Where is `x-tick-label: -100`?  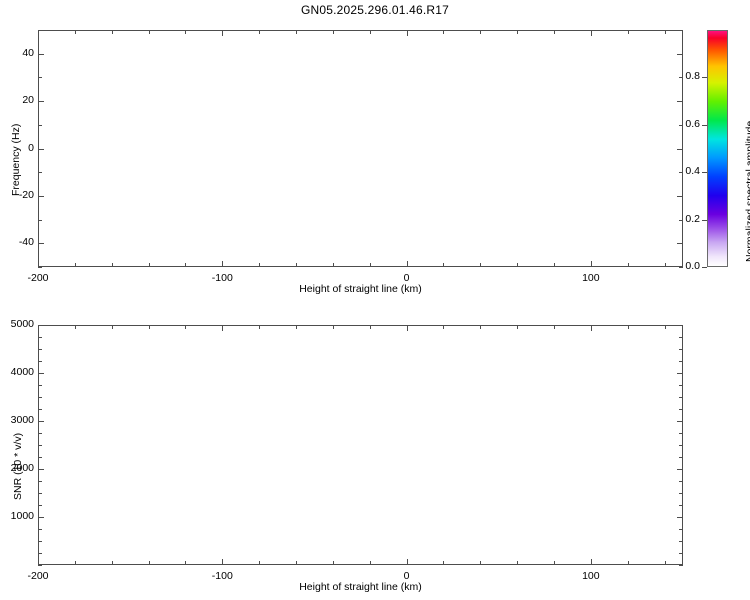
x-tick-label: -100 is located at coordinates (222, 278).